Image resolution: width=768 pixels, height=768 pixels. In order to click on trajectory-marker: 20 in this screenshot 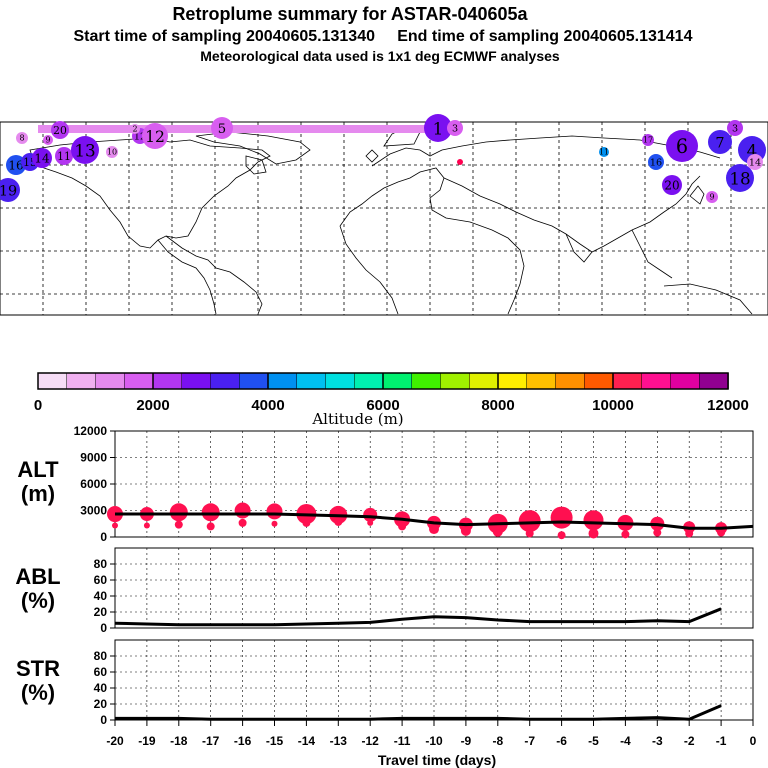, I will do `click(672, 185)`.